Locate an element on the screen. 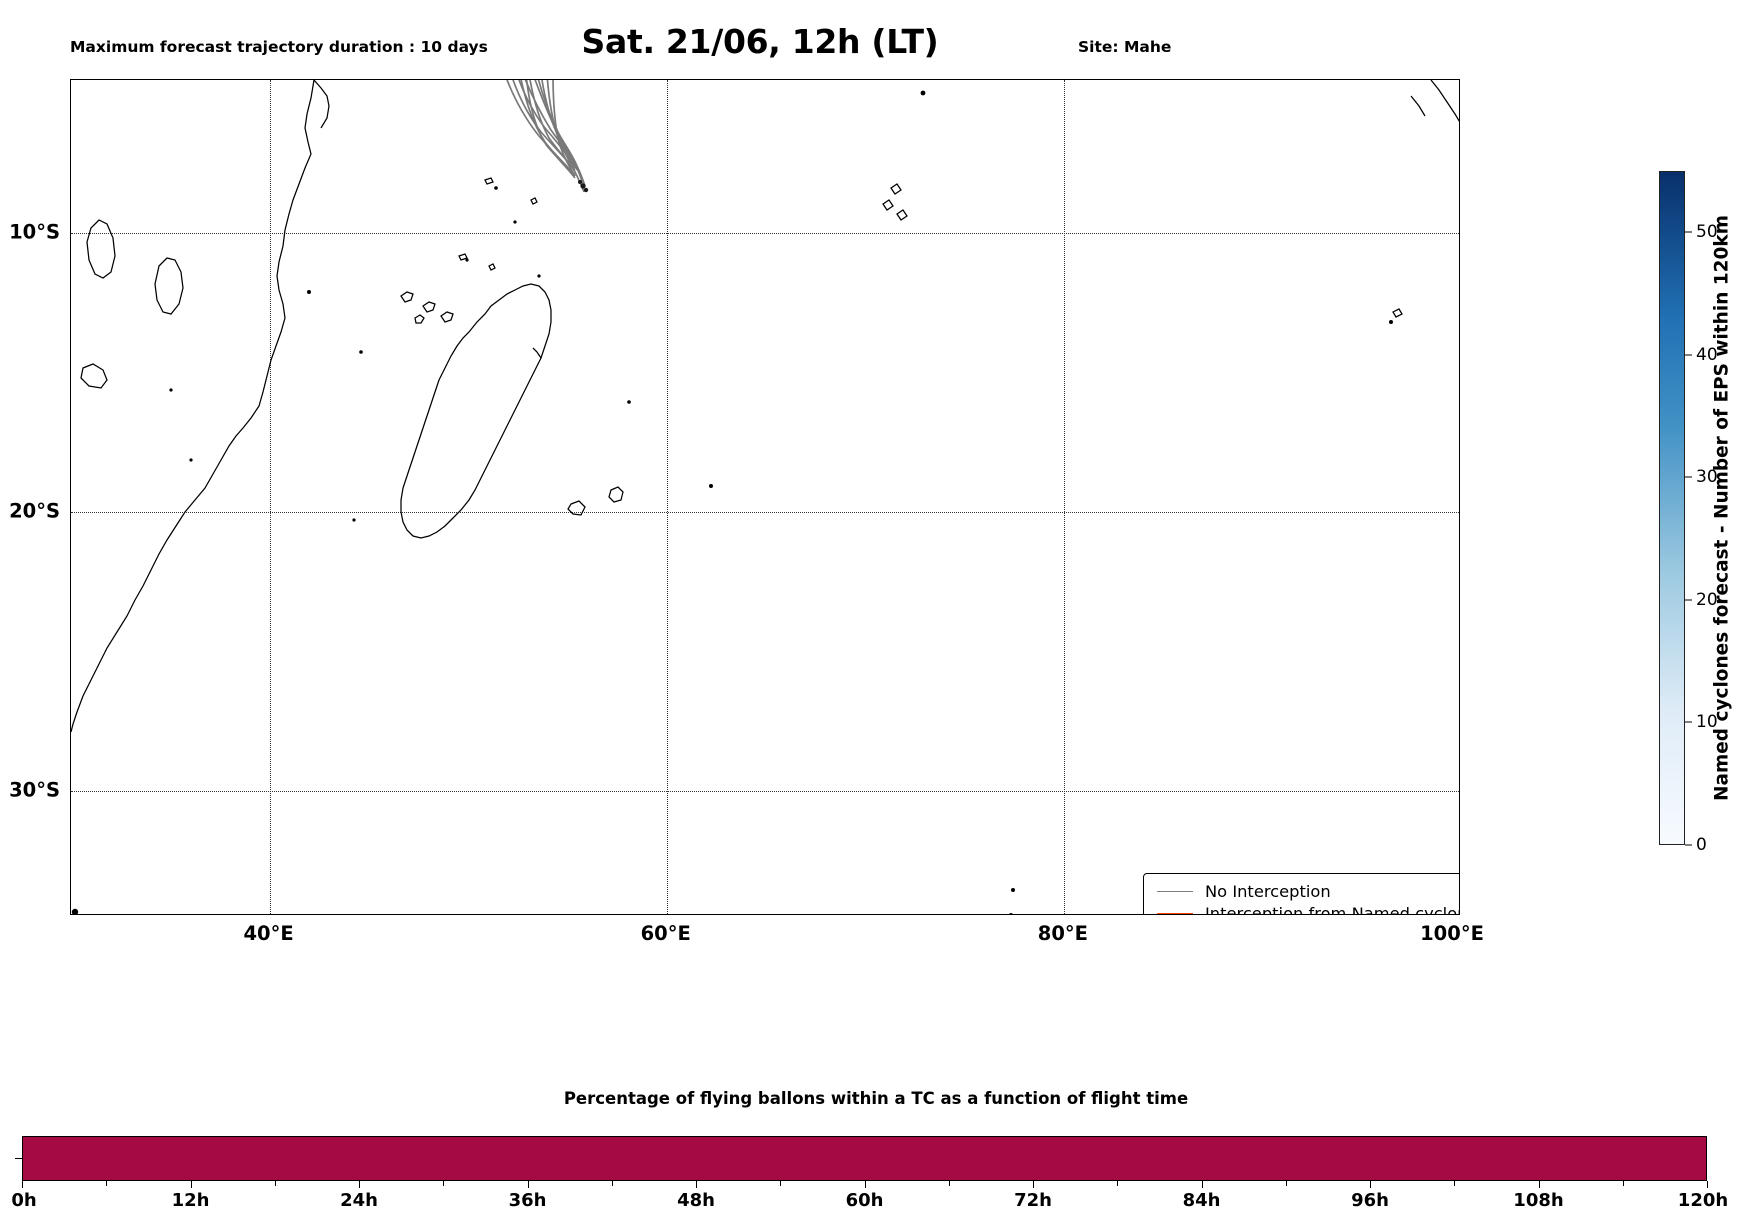  legend-item-interception-named-cyclone: Interception from Named cyclone is located at coordinates (1306, 908).